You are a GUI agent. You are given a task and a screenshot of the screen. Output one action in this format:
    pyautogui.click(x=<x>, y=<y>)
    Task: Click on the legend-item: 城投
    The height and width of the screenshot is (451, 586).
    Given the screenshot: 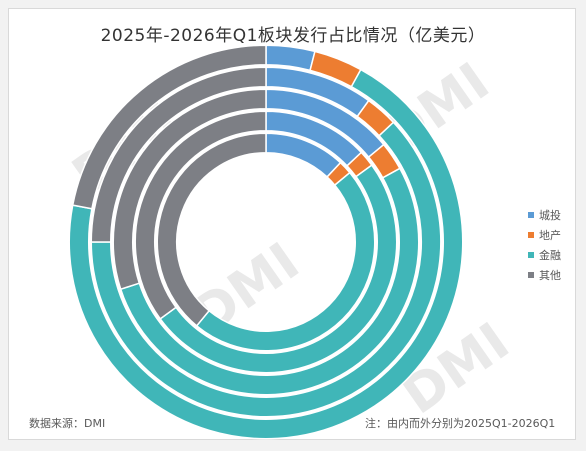 What is the action you would take?
    pyautogui.click(x=544, y=215)
    